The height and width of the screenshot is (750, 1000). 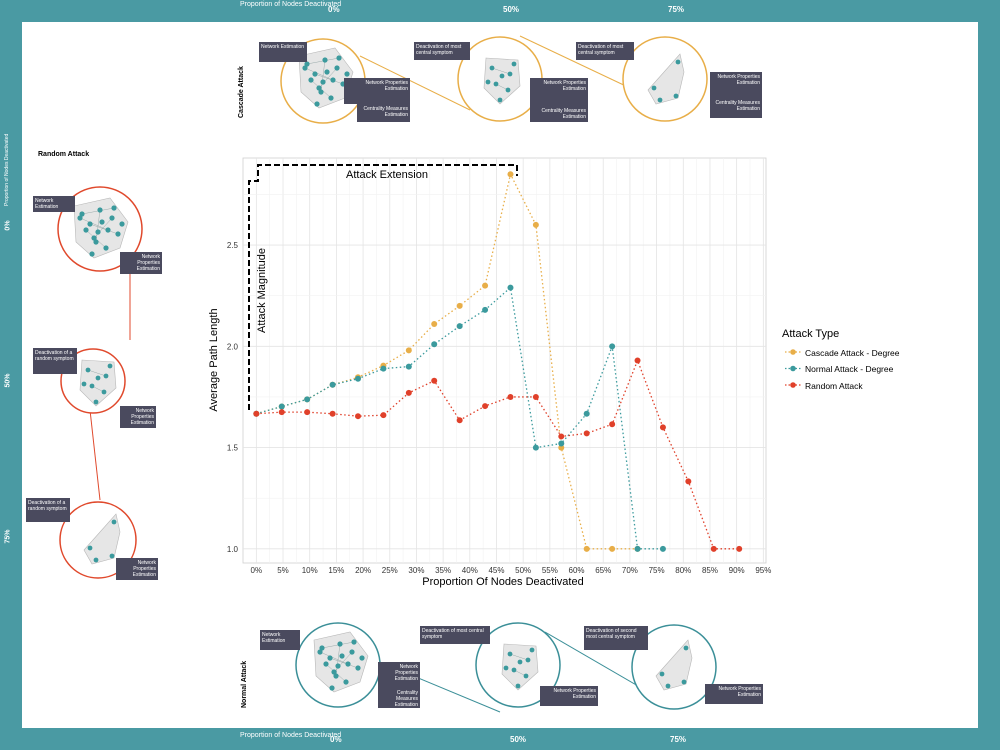 I want to click on top-bar-tick-2: 75%, so click(x=676, y=9).